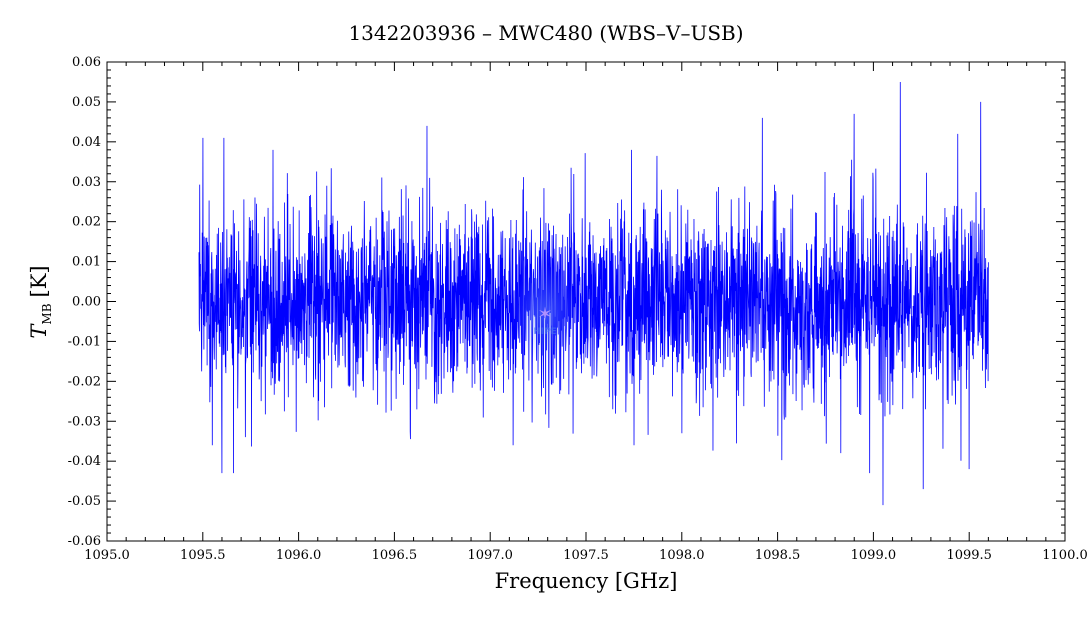  Describe the element at coordinates (86, 222) in the screenshot. I see `y-tick-label: 0.02` at that location.